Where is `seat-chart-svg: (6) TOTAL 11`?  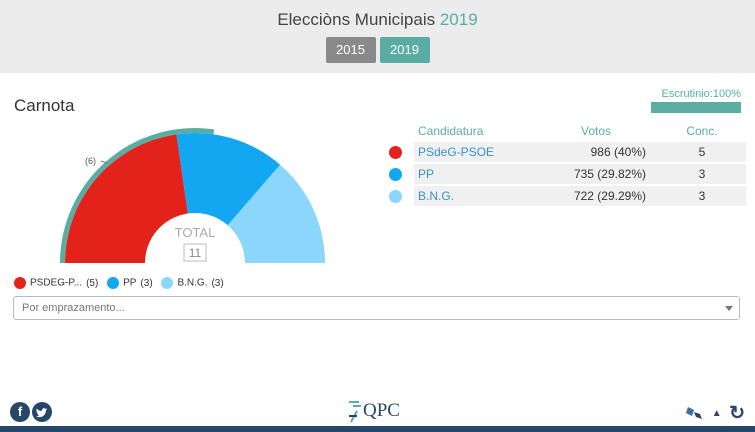
seat-chart-svg: (6) TOTAL 11 is located at coordinates (192, 195).